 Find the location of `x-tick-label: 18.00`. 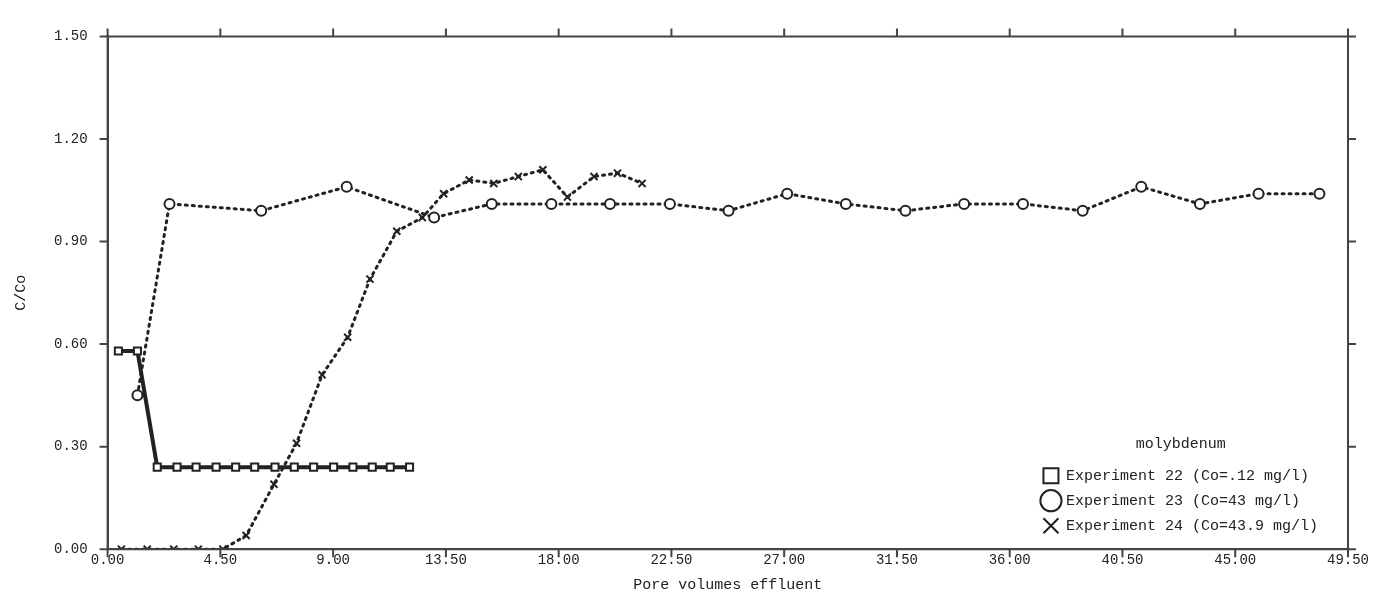

x-tick-label: 18.00 is located at coordinates (558, 560).